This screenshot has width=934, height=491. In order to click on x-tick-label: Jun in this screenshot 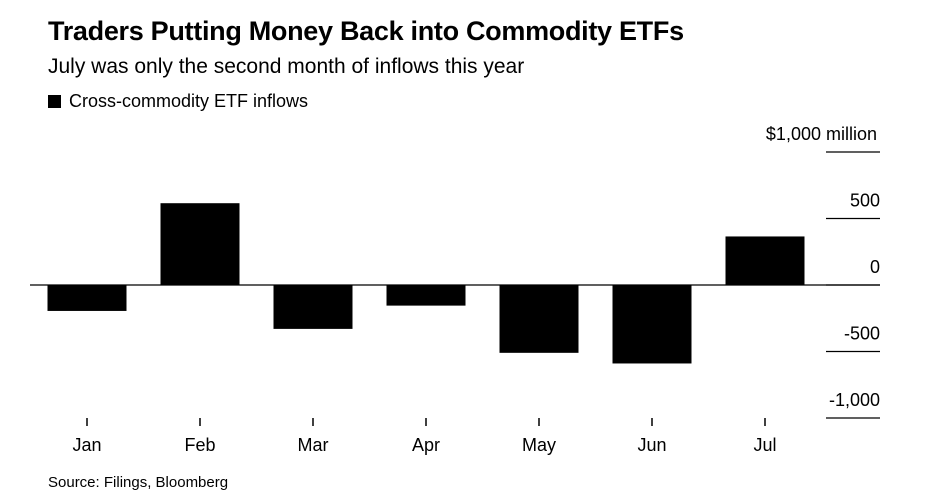, I will do `click(651, 445)`.